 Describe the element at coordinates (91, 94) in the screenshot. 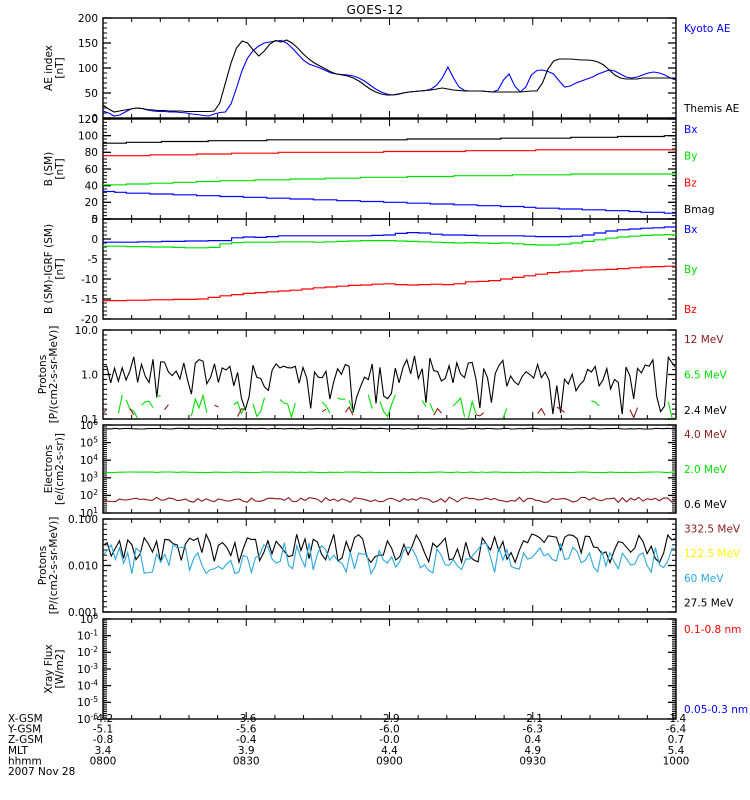

I see `y-tick-ae-index: 50` at that location.